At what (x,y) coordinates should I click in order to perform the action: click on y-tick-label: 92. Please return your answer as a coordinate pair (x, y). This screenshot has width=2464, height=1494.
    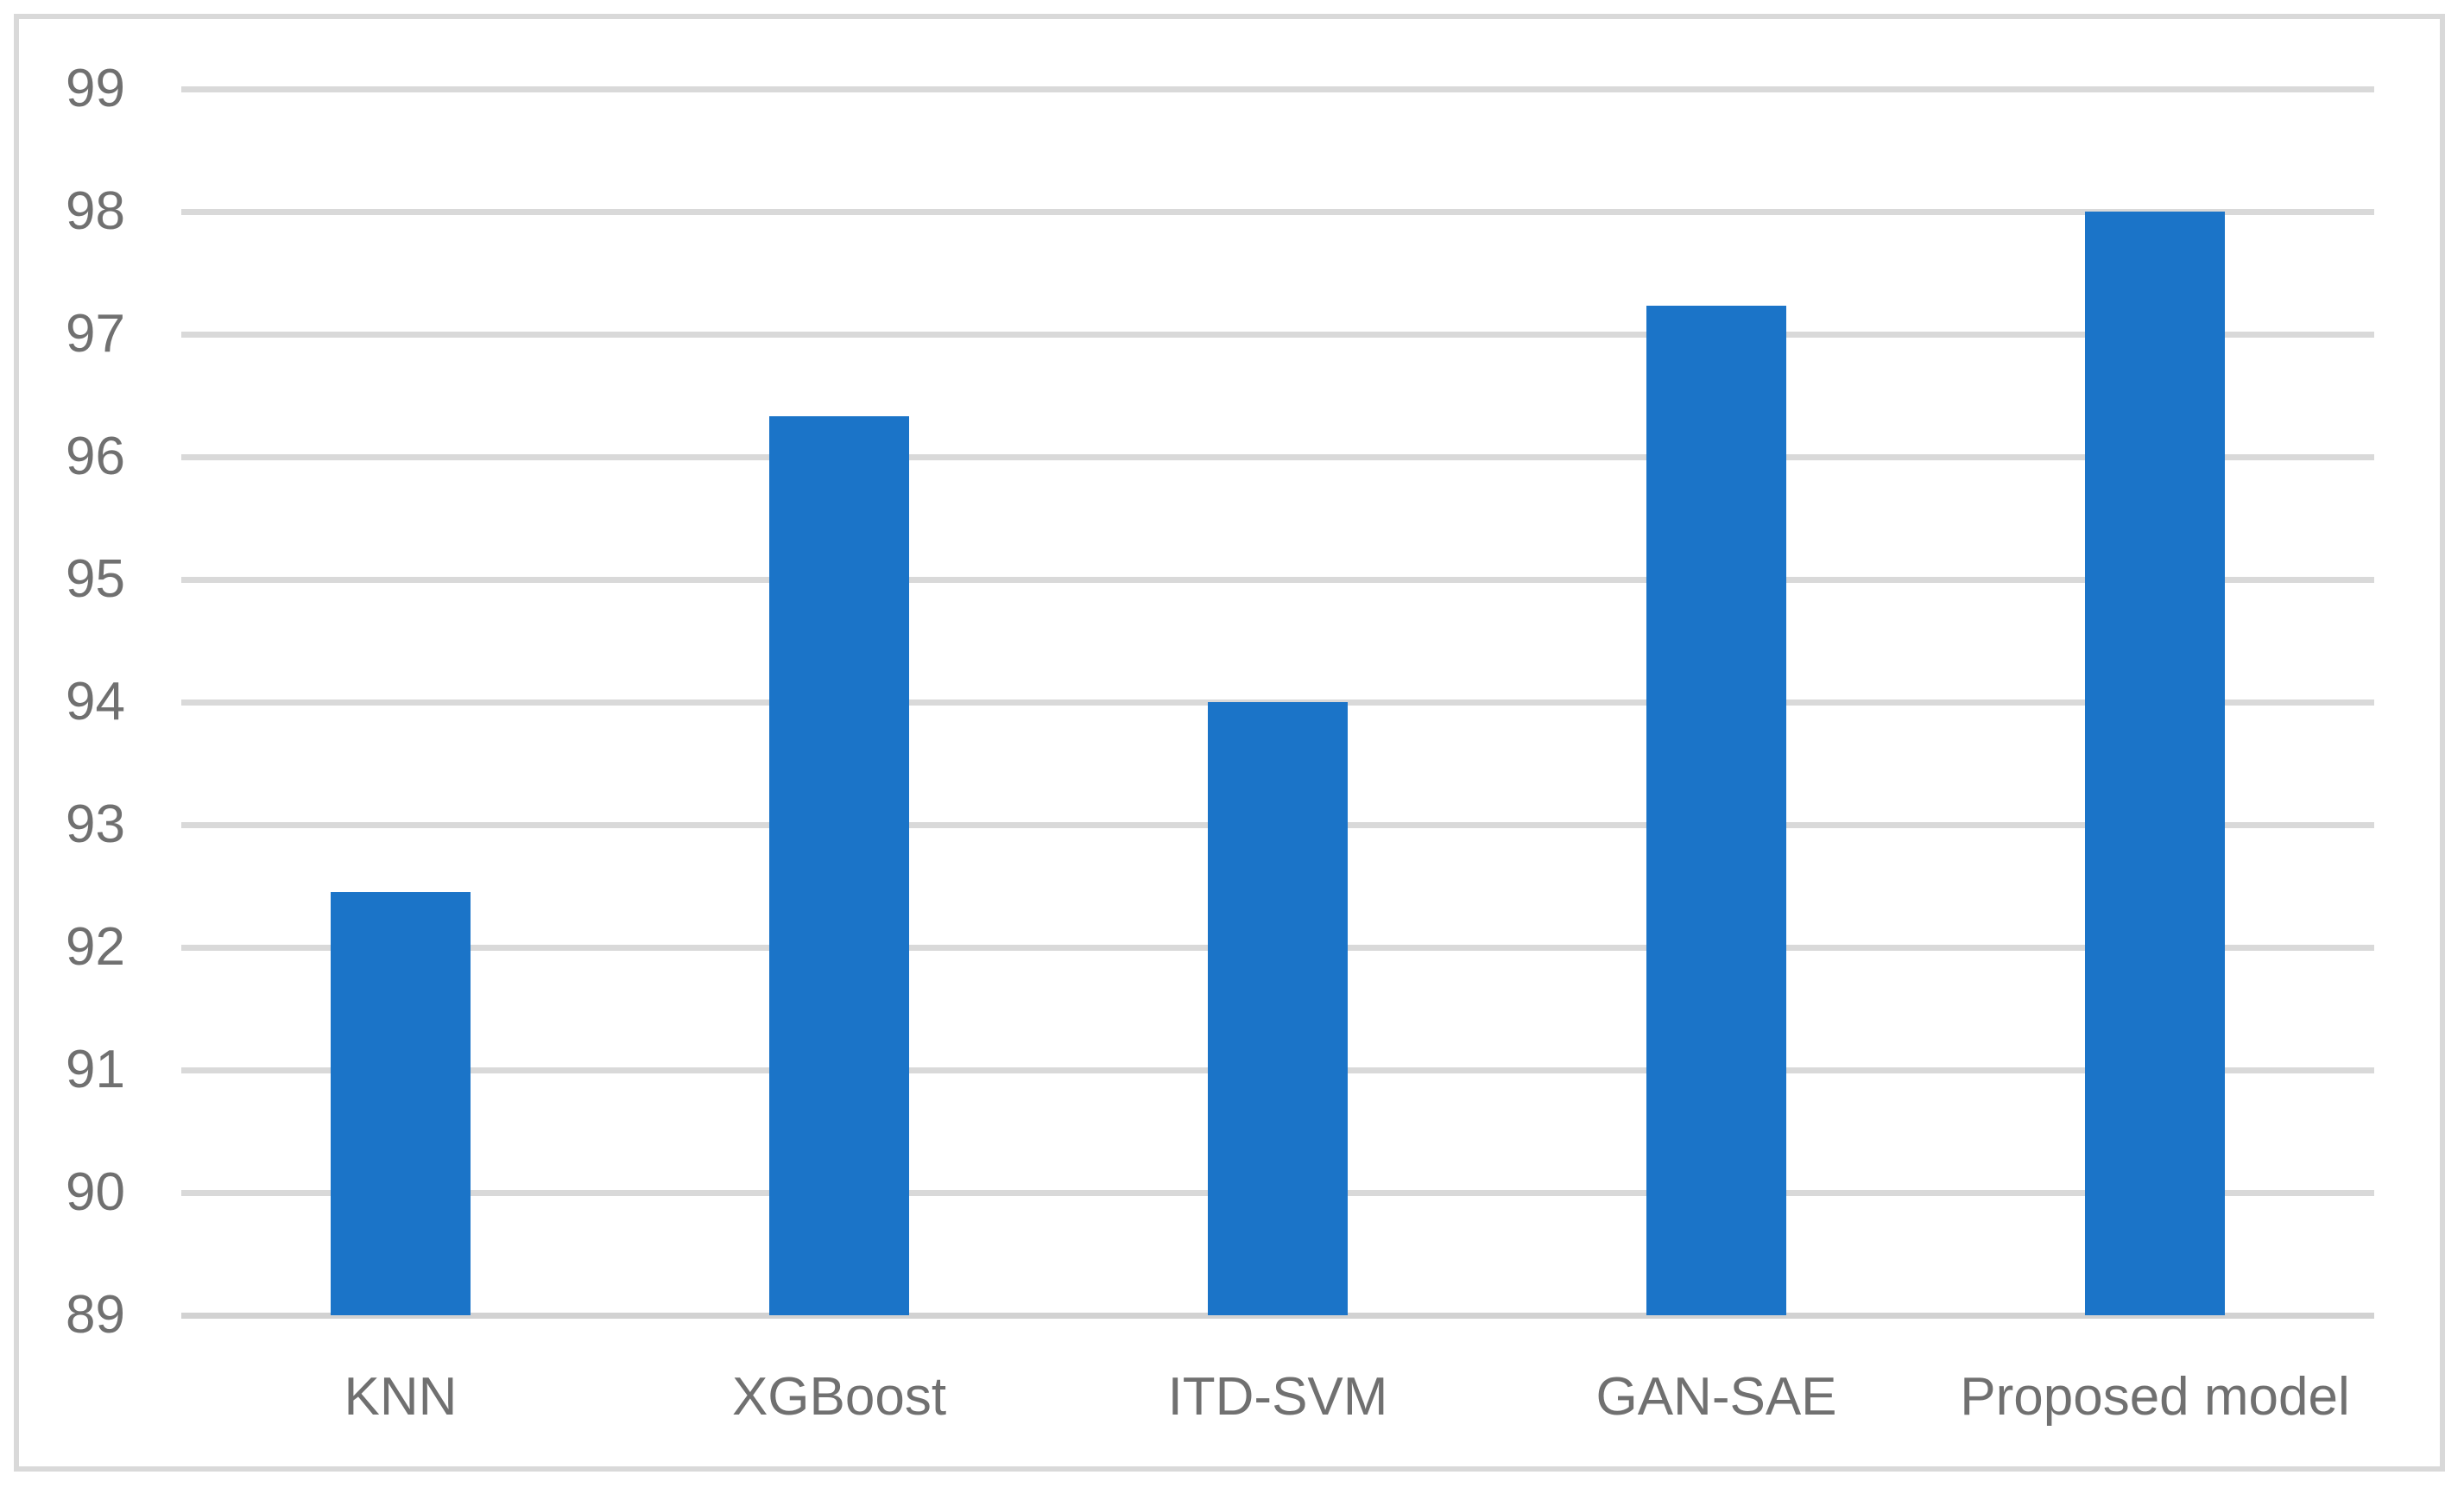
    Looking at the image, I should click on (95, 947).